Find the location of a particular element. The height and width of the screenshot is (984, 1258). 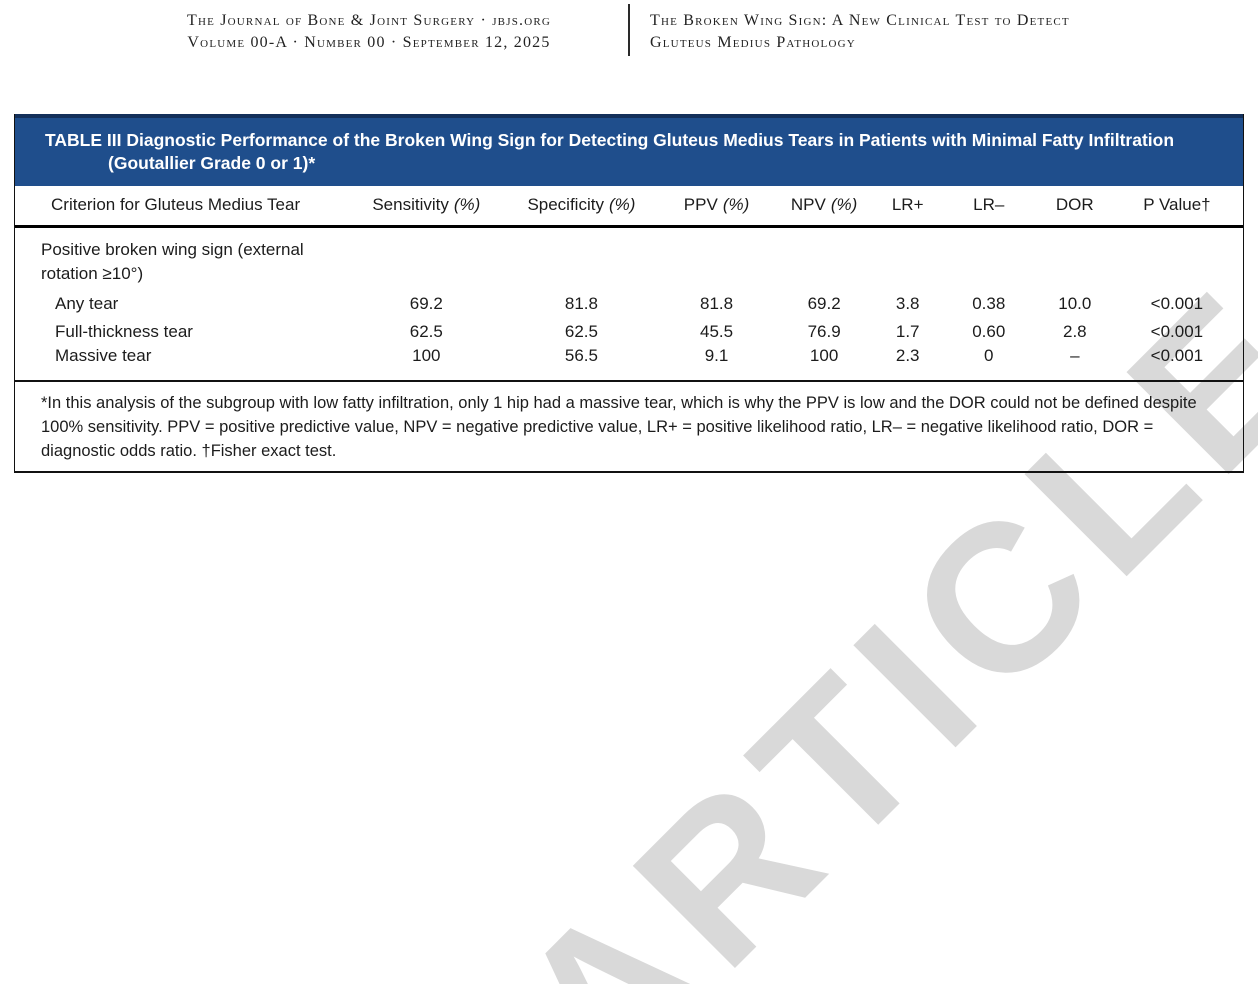

col-header-criterion: Criterion for Gluteus Medius Tear is located at coordinates (183, 207).